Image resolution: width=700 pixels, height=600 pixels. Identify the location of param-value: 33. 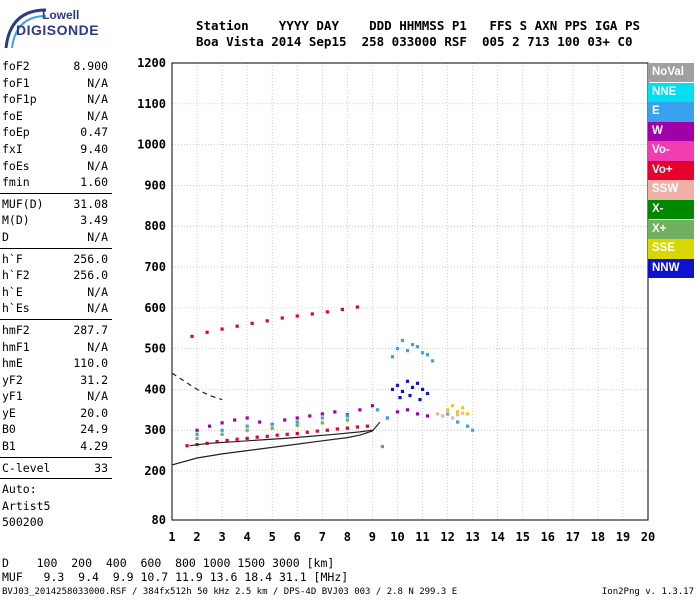
(101, 467).